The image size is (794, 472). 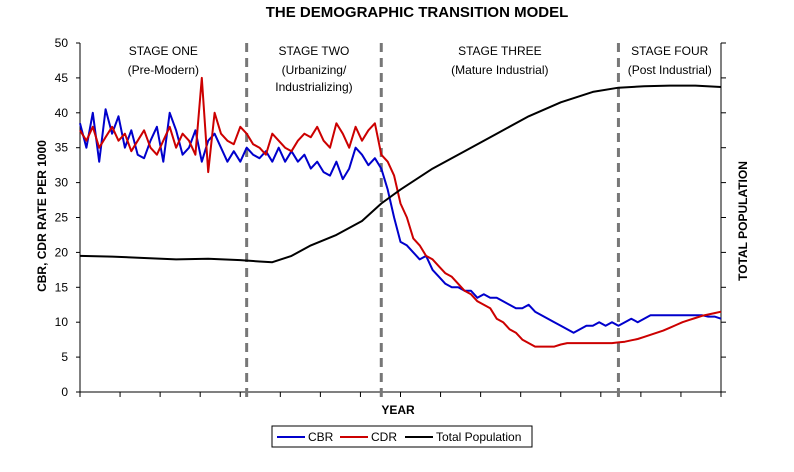 What do you see at coordinates (384, 437) in the screenshot?
I see `legend-label-cdr: CDR` at bounding box center [384, 437].